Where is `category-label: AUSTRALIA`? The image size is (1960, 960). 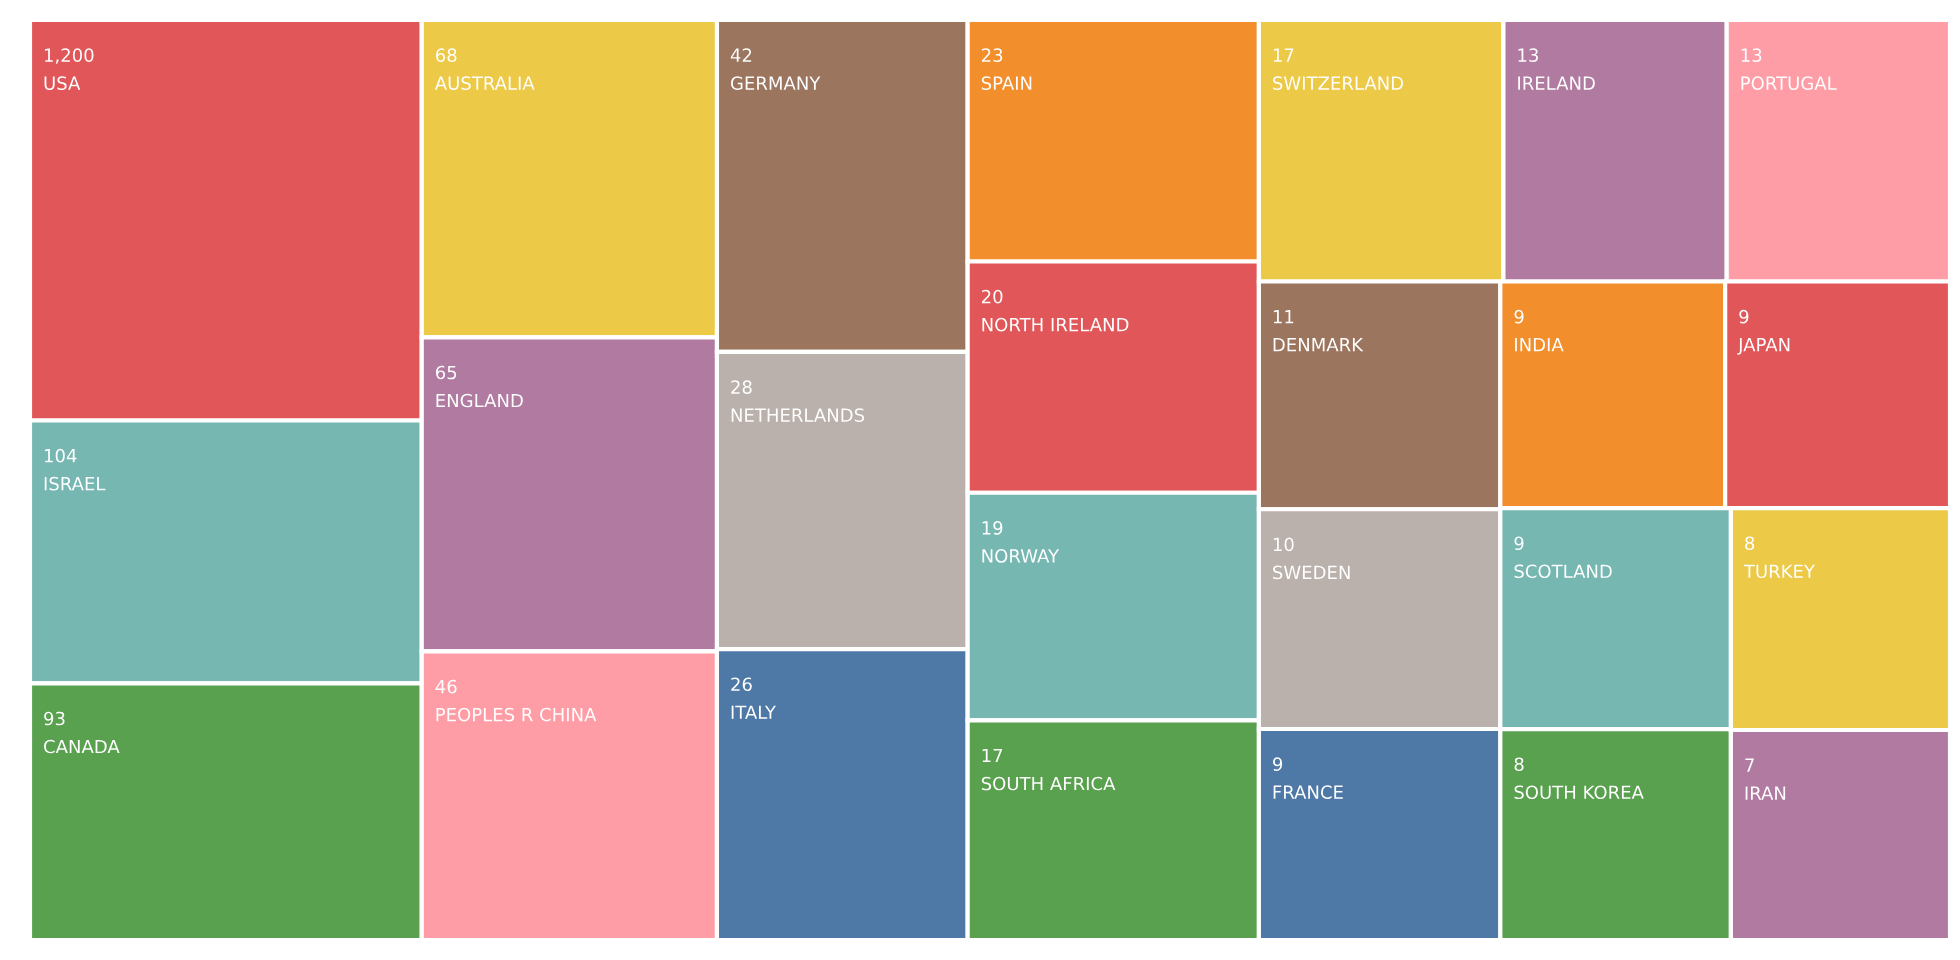 category-label: AUSTRALIA is located at coordinates (484, 83).